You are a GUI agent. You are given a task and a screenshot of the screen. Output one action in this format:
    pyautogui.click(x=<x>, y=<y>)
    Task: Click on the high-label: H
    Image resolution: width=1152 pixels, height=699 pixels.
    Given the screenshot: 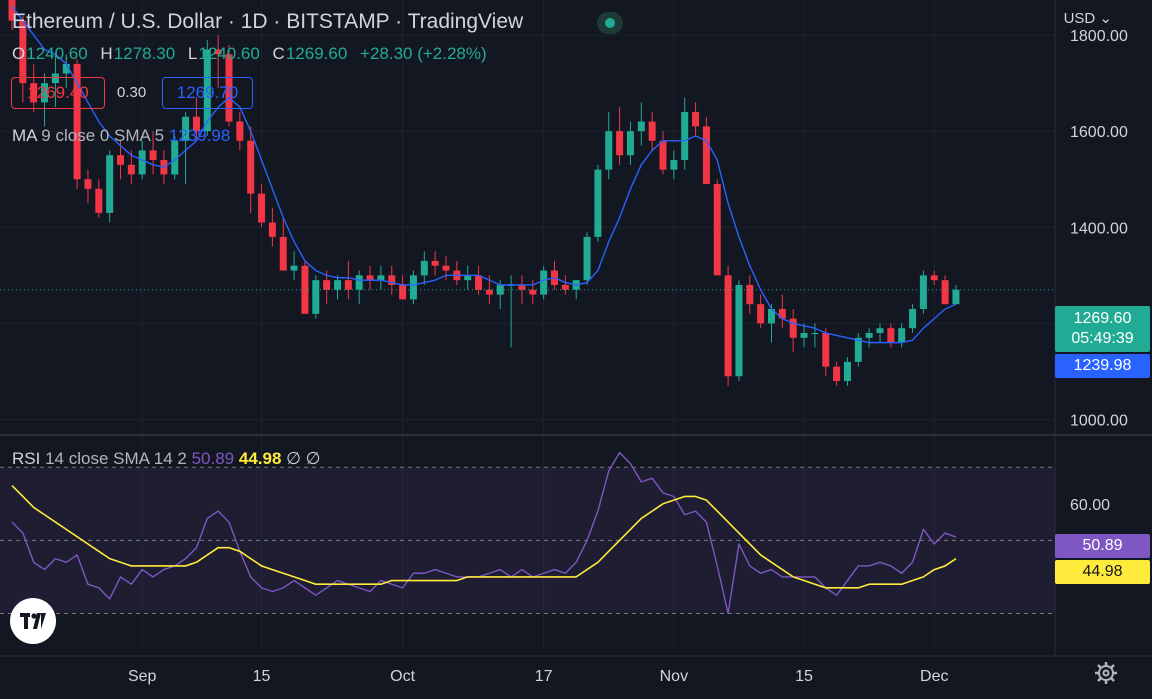 What is the action you would take?
    pyautogui.click(x=106, y=53)
    